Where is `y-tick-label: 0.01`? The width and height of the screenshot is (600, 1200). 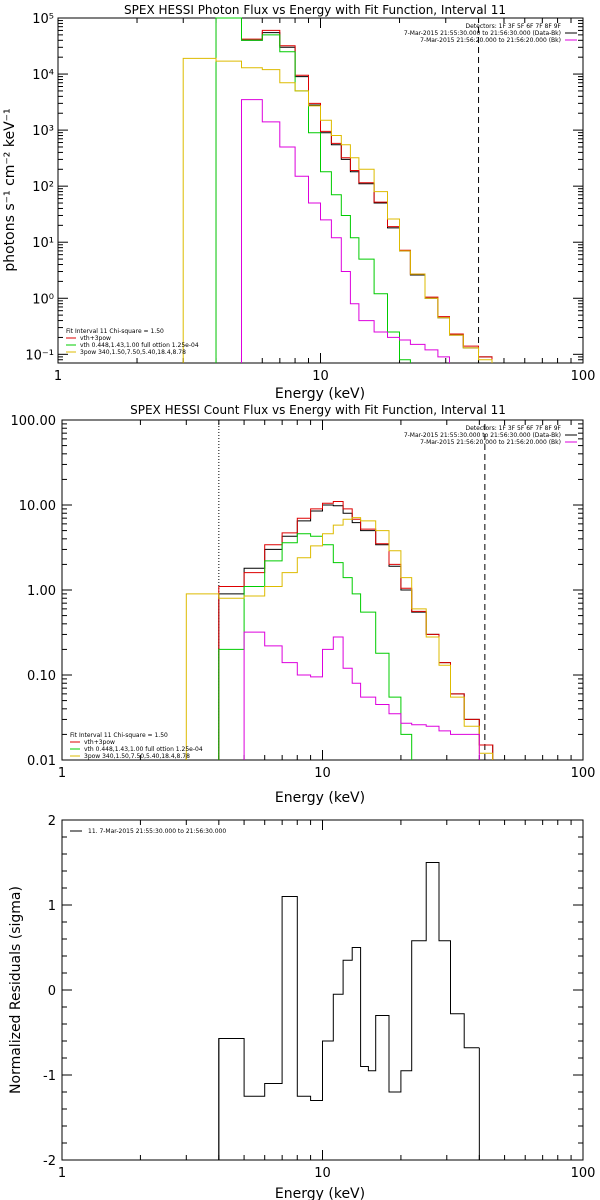
y-tick-label: 0.01 is located at coordinates (41, 761).